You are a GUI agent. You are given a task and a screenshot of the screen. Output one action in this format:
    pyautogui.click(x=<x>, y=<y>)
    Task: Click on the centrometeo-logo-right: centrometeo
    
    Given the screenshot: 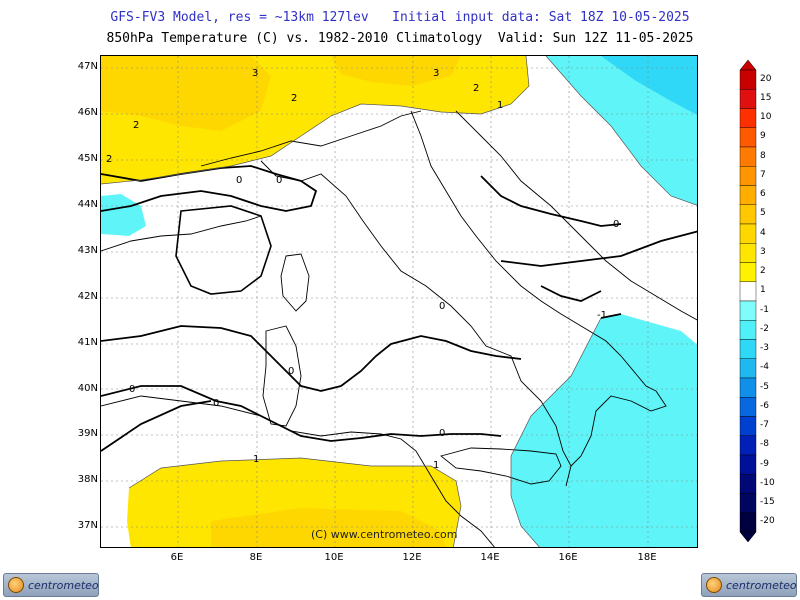 What is the action you would take?
    pyautogui.click(x=749, y=585)
    